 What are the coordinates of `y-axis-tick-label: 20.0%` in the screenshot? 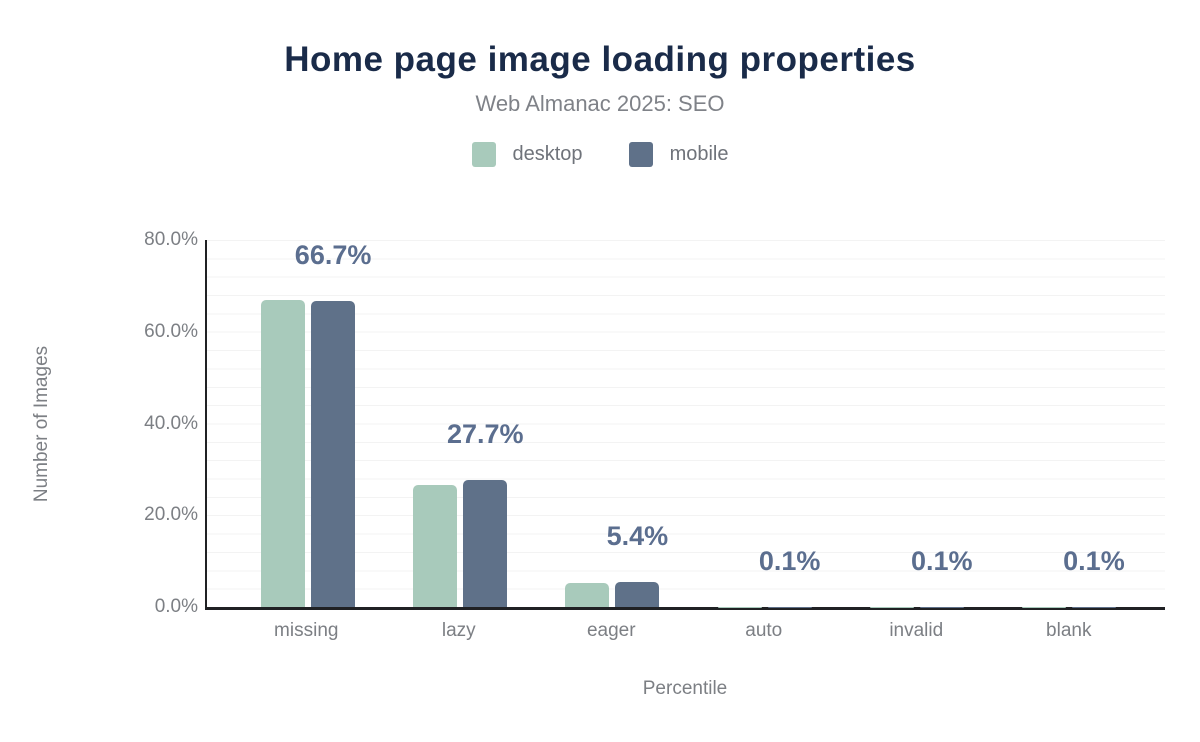 It's located at (171, 515).